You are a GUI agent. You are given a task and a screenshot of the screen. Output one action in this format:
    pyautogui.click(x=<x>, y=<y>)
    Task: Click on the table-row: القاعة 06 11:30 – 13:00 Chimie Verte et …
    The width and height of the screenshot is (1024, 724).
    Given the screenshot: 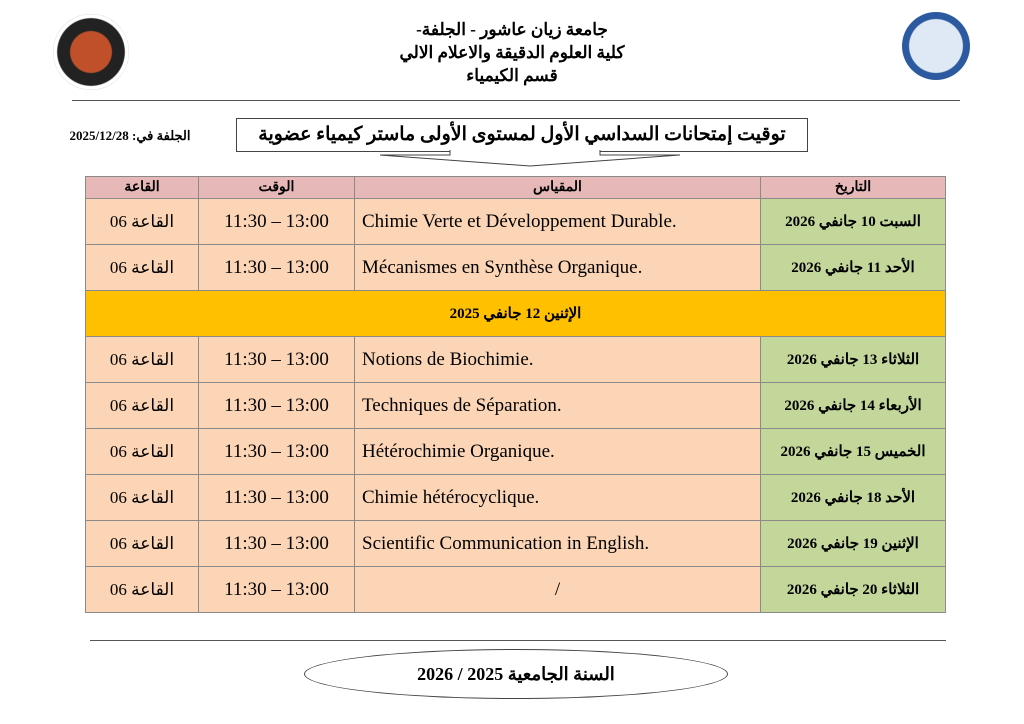 What is the action you would take?
    pyautogui.click(x=515, y=221)
    